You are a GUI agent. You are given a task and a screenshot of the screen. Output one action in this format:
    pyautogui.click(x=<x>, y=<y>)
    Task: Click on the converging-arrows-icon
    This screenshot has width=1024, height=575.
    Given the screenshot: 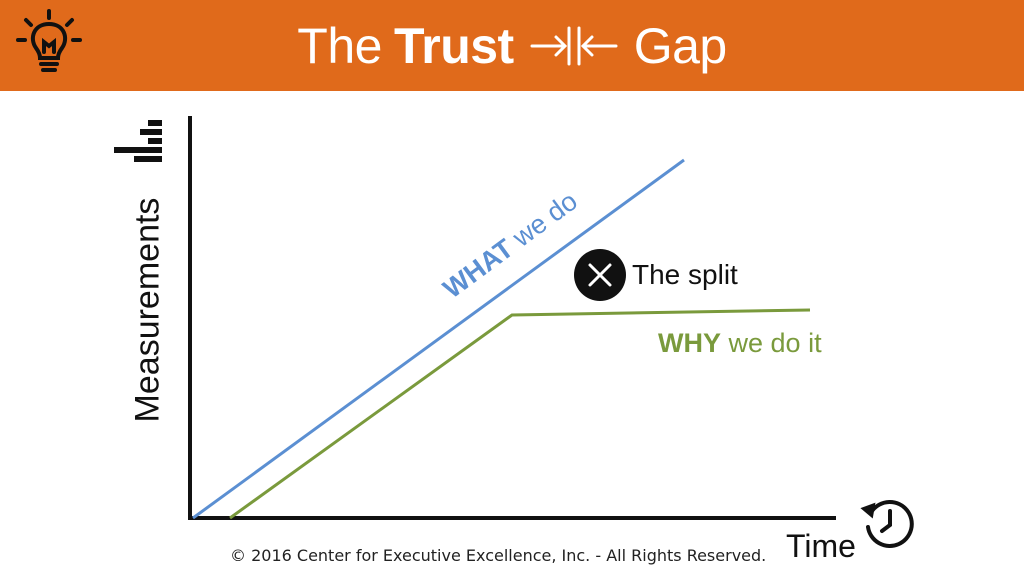 What is the action you would take?
    pyautogui.click(x=574, y=45)
    